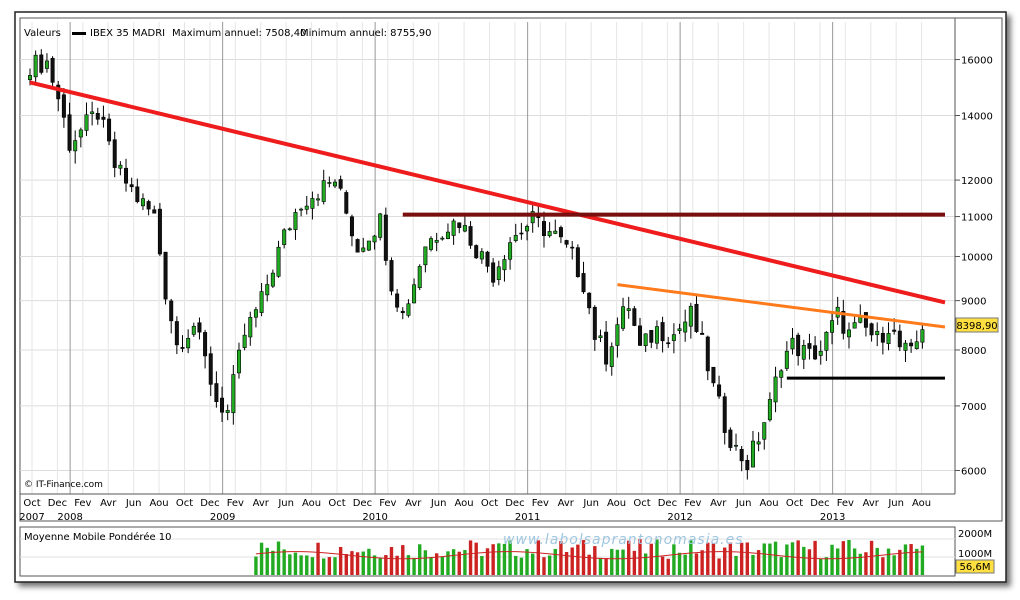  Describe the element at coordinates (977, 116) in the screenshot. I see `y-tick-label-7: 14000` at that location.